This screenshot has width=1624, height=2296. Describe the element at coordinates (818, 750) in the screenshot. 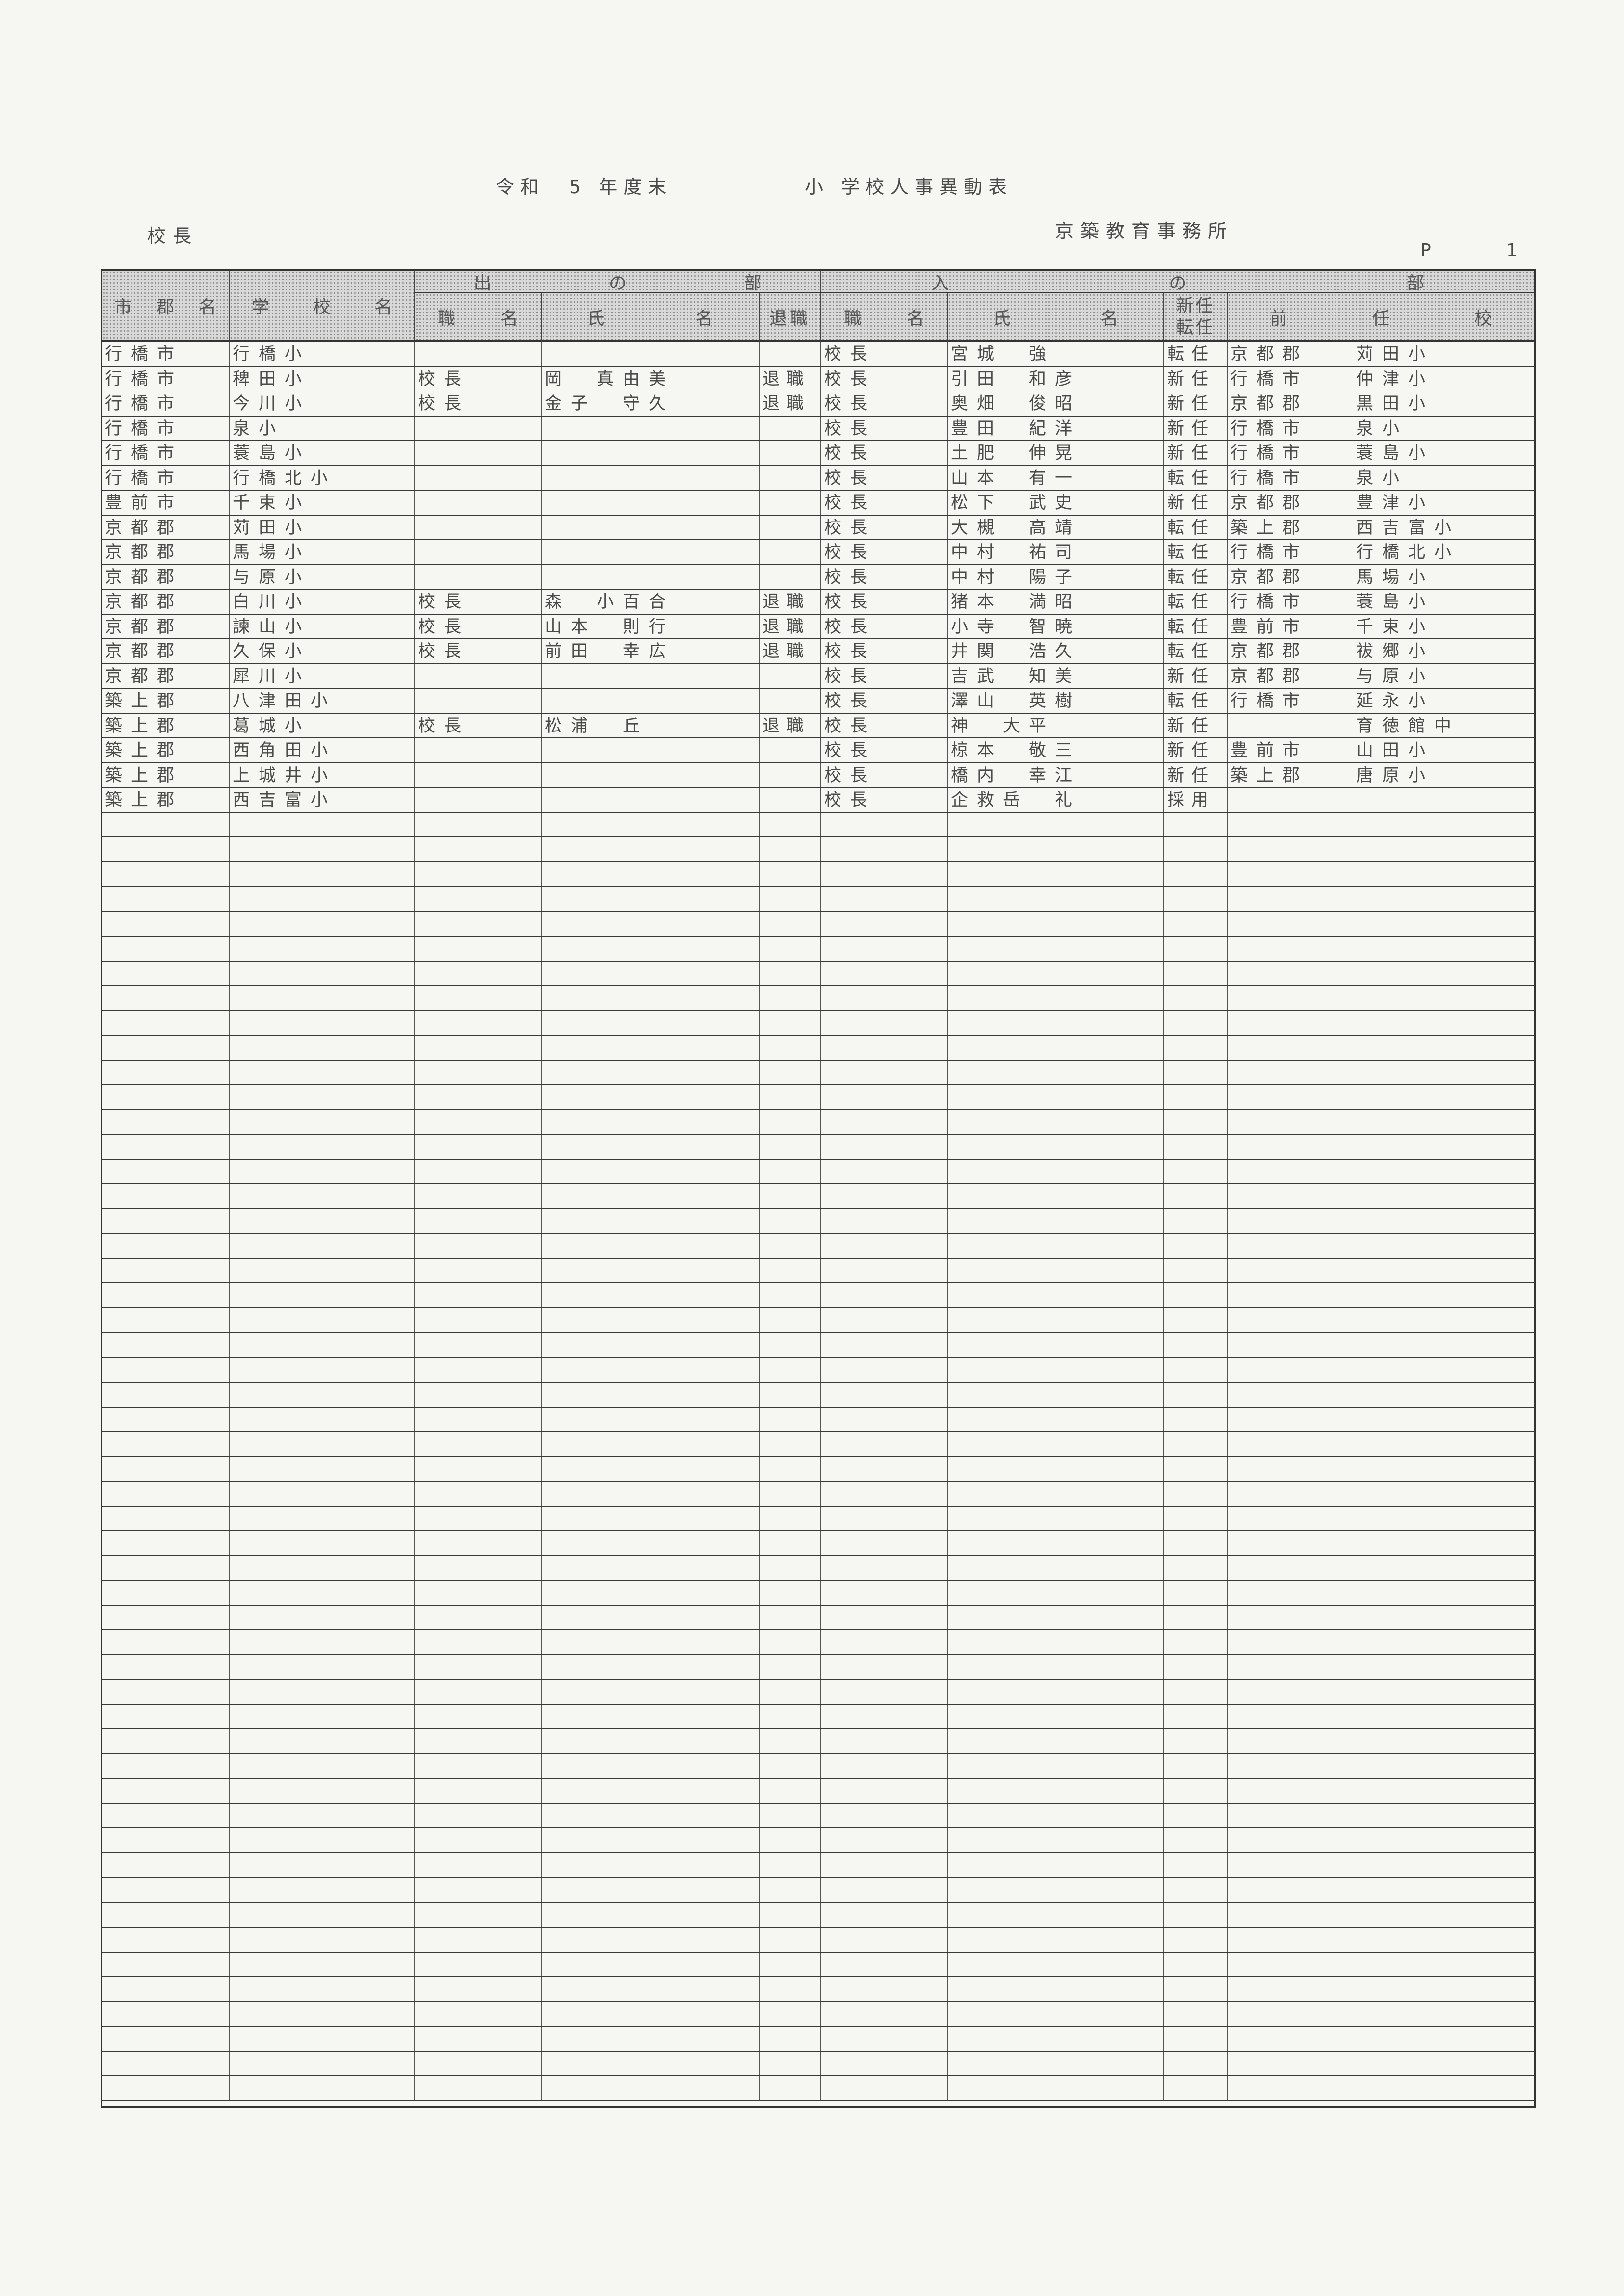

I see `table-row: 築上郡 西角田小 校長 椋本 敬三 新任 豊前市 山田小` at that location.